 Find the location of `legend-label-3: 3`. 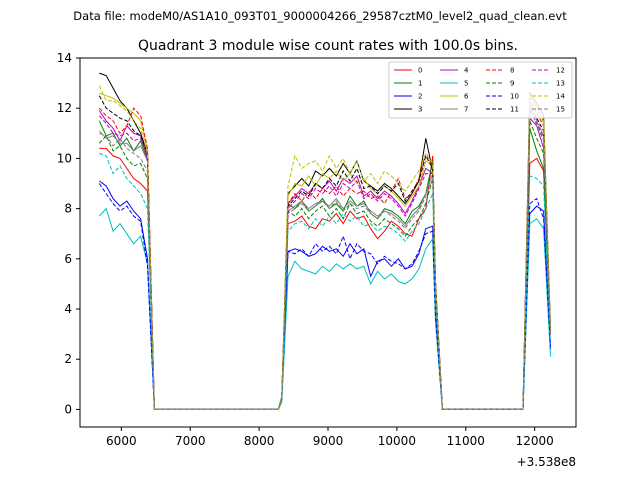

legend-label-3: 3 is located at coordinates (420, 110).